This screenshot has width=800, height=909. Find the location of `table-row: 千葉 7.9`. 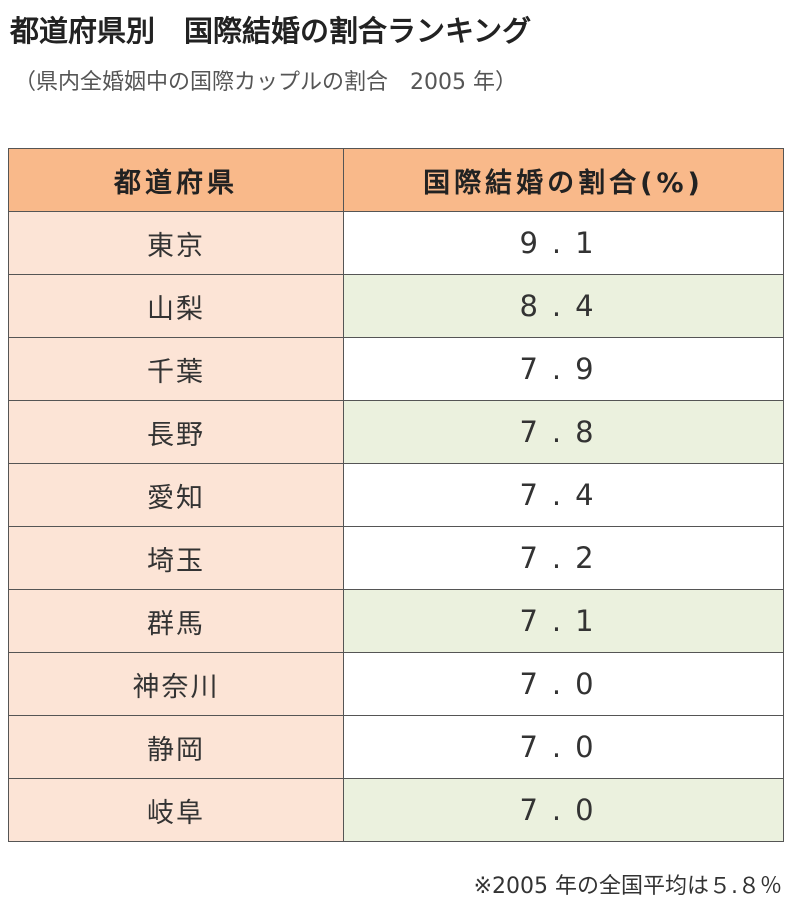

table-row: 千葉 7.9 is located at coordinates (396, 369).